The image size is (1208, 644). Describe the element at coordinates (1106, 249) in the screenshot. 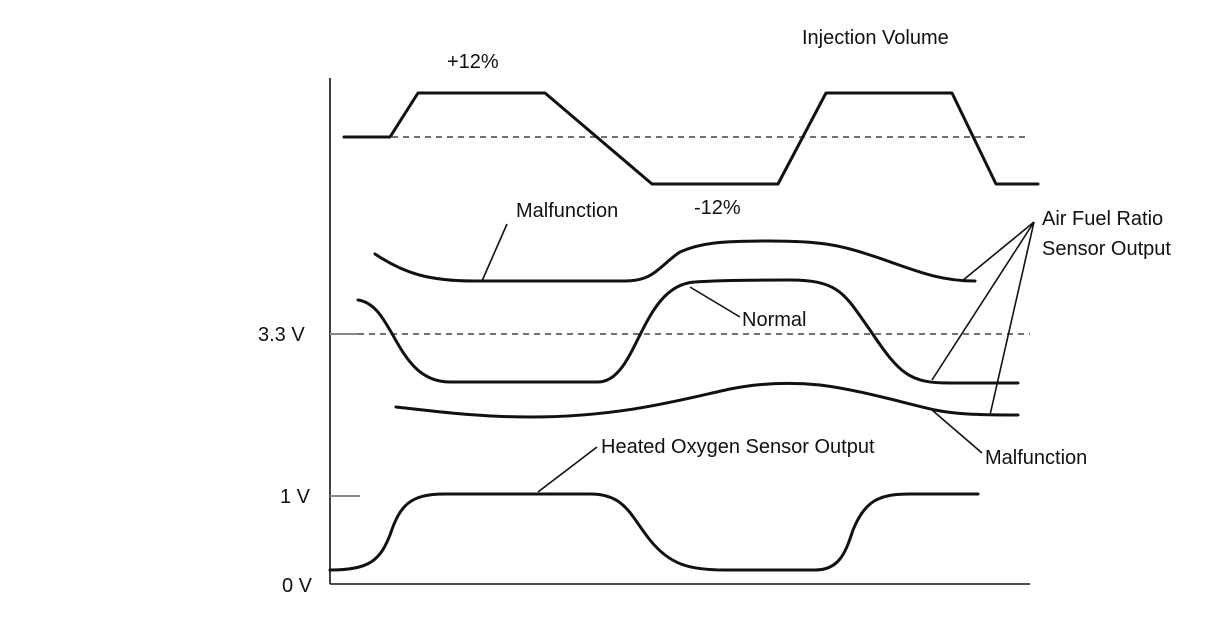

I see `label-air-fuel-ratio-line2: Sensor Output` at that location.